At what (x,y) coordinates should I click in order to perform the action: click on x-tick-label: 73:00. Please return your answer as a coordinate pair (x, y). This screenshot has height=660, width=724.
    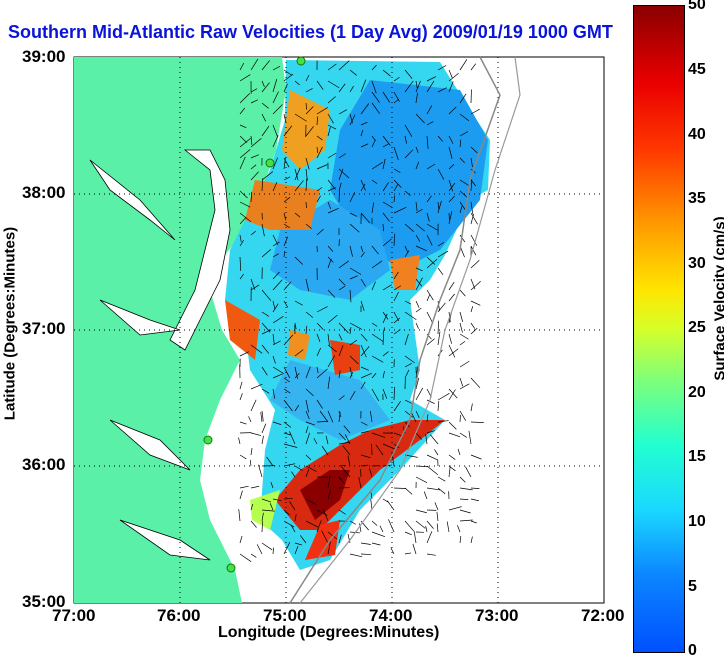
    Looking at the image, I should click on (496, 616).